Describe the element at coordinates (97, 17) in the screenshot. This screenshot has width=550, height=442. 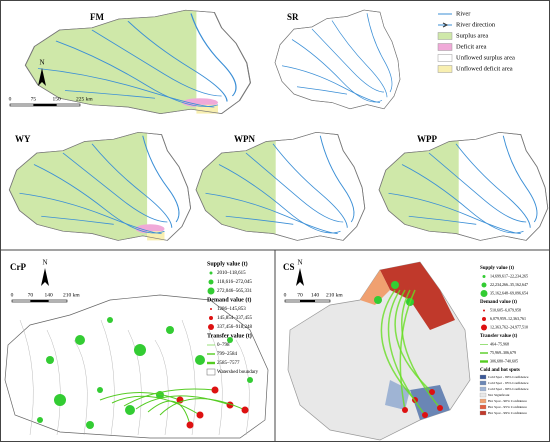
I see `label: FM` at that location.